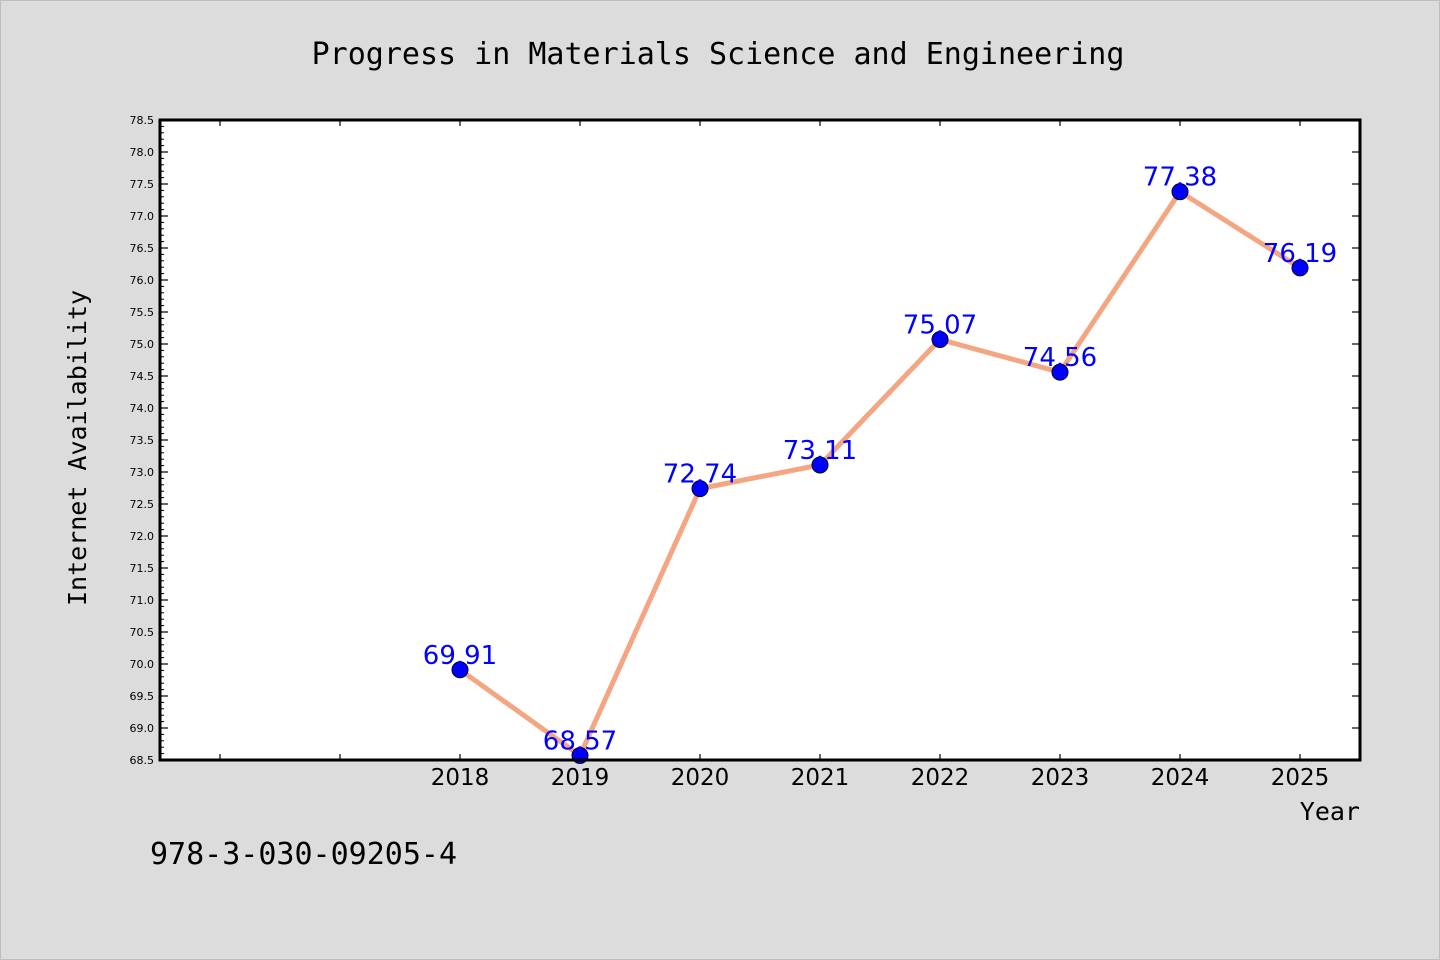 The width and height of the screenshot is (1440, 960). What do you see at coordinates (142, 760) in the screenshot?
I see `y-tick-label: 68.5` at bounding box center [142, 760].